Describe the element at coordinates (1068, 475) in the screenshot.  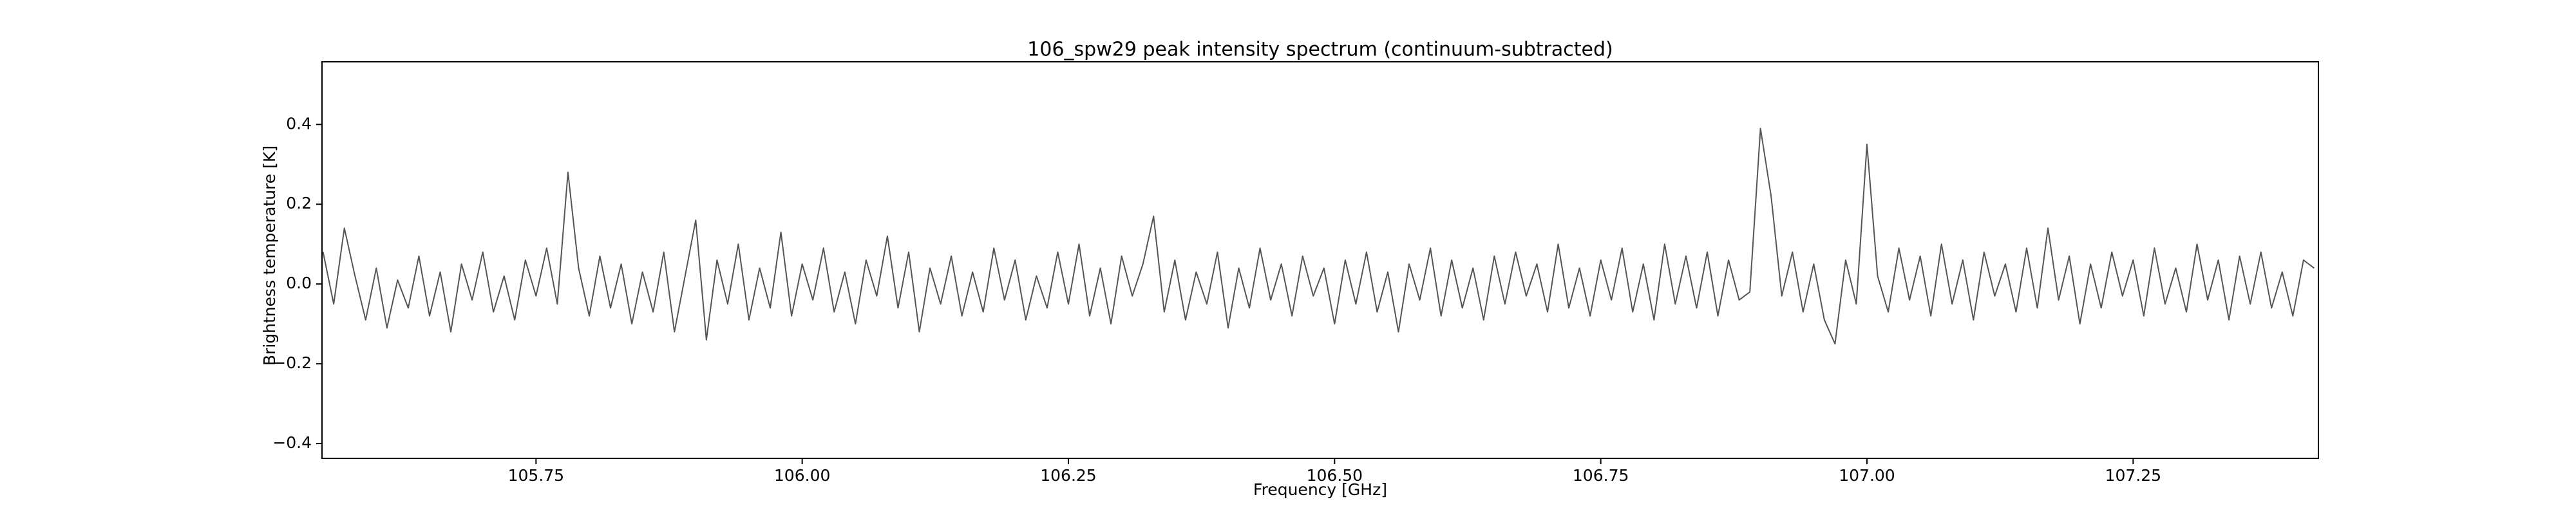
I see `x-tick-label: 106.25` at that location.